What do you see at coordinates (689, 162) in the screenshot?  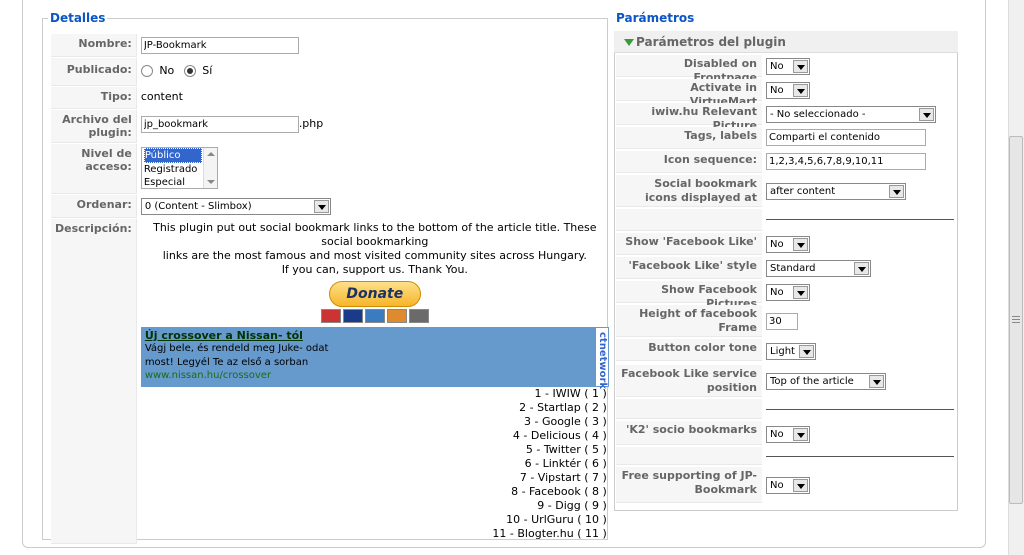 I see `param-label: Icon sequence:` at bounding box center [689, 162].